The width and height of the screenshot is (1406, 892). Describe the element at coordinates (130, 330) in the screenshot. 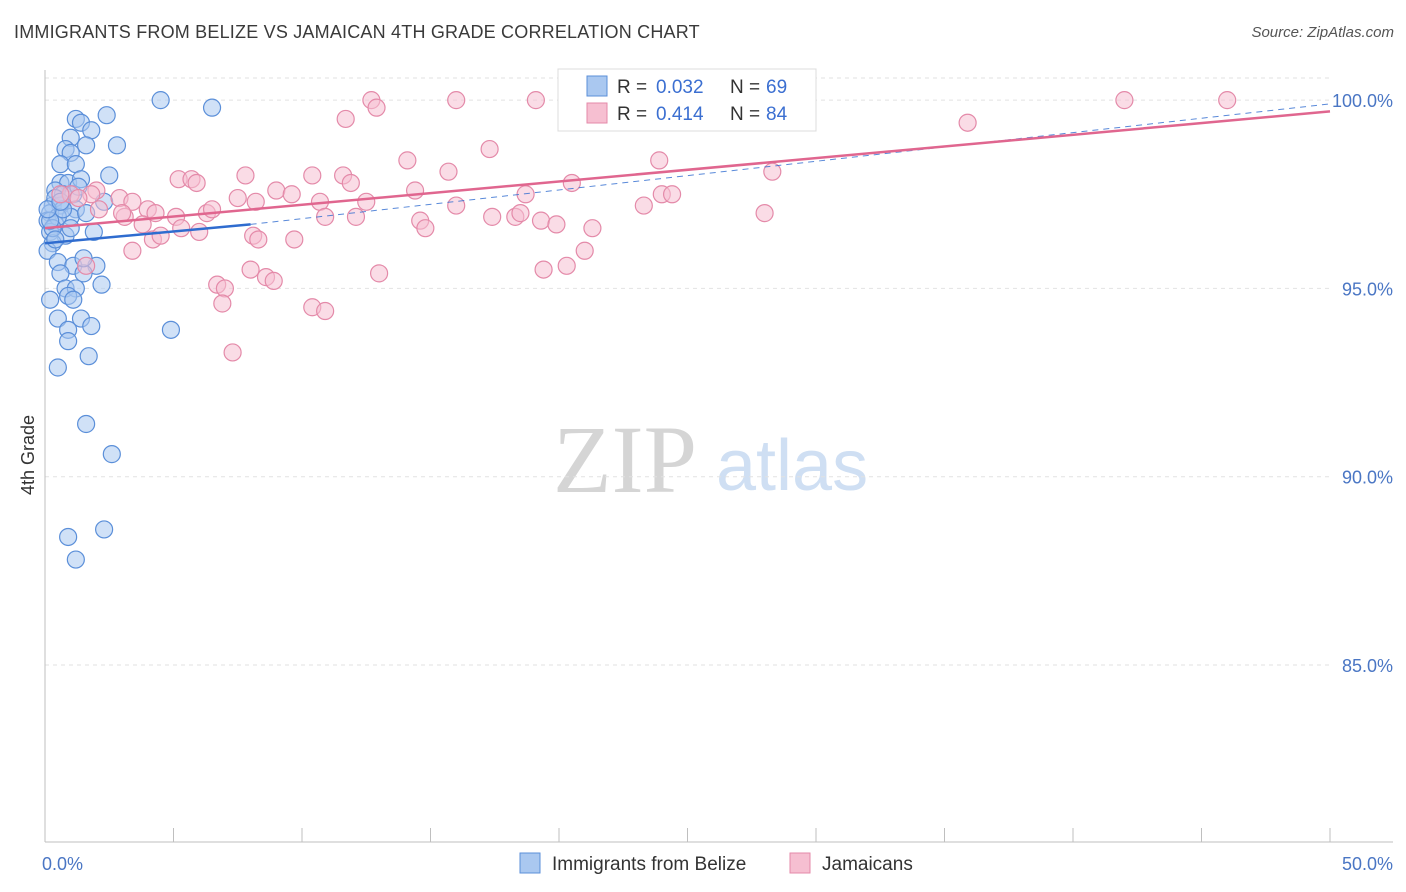

I see `belize-points` at that location.